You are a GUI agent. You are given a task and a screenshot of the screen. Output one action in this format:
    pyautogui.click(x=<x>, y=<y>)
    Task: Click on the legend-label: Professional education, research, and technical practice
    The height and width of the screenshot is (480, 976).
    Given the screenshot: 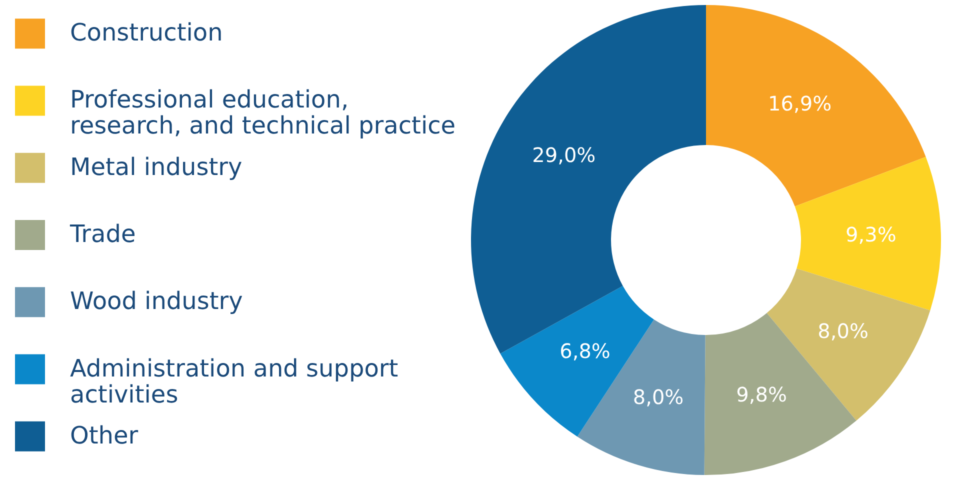 What is the action you would take?
    pyautogui.click(x=263, y=113)
    